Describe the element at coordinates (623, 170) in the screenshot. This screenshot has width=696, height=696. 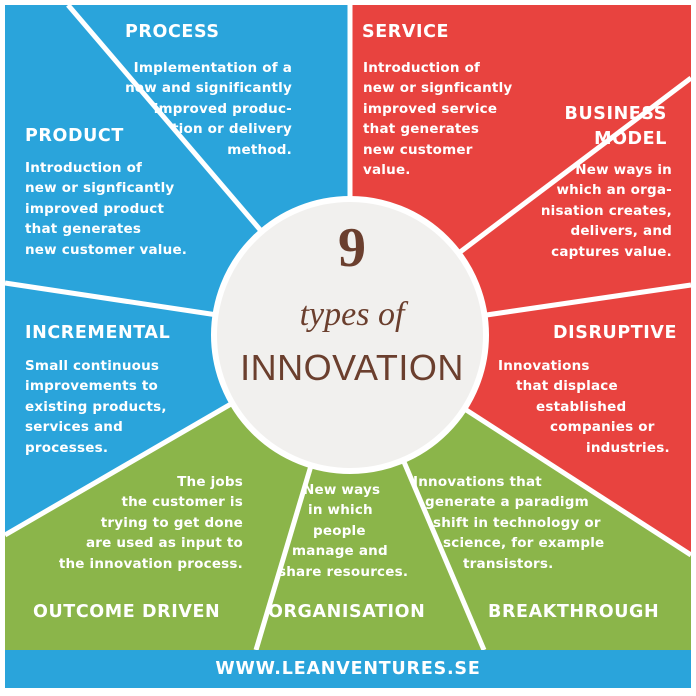
I see `business-model-line: New ways in` at that location.